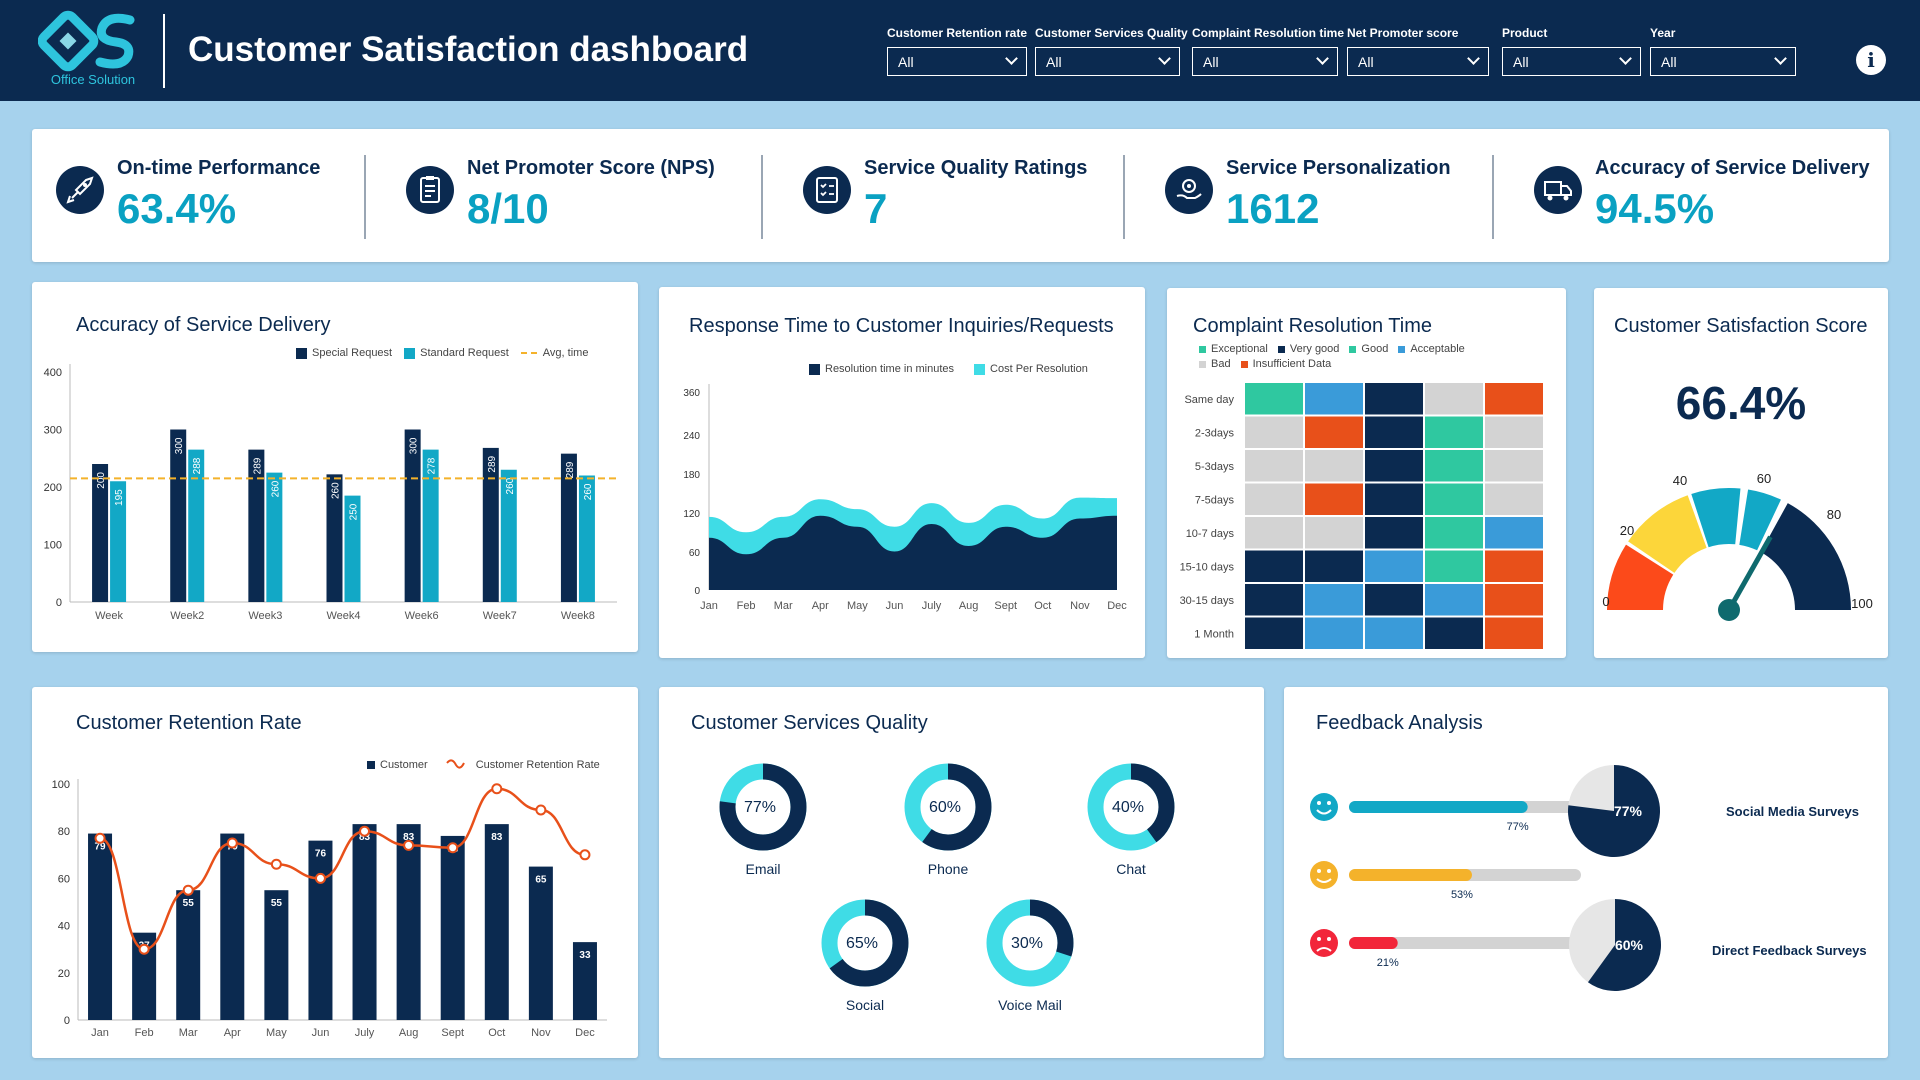 This screenshot has height=1080, width=1920. Describe the element at coordinates (64, 832) in the screenshot. I see `y-tick-label: 80` at that location.